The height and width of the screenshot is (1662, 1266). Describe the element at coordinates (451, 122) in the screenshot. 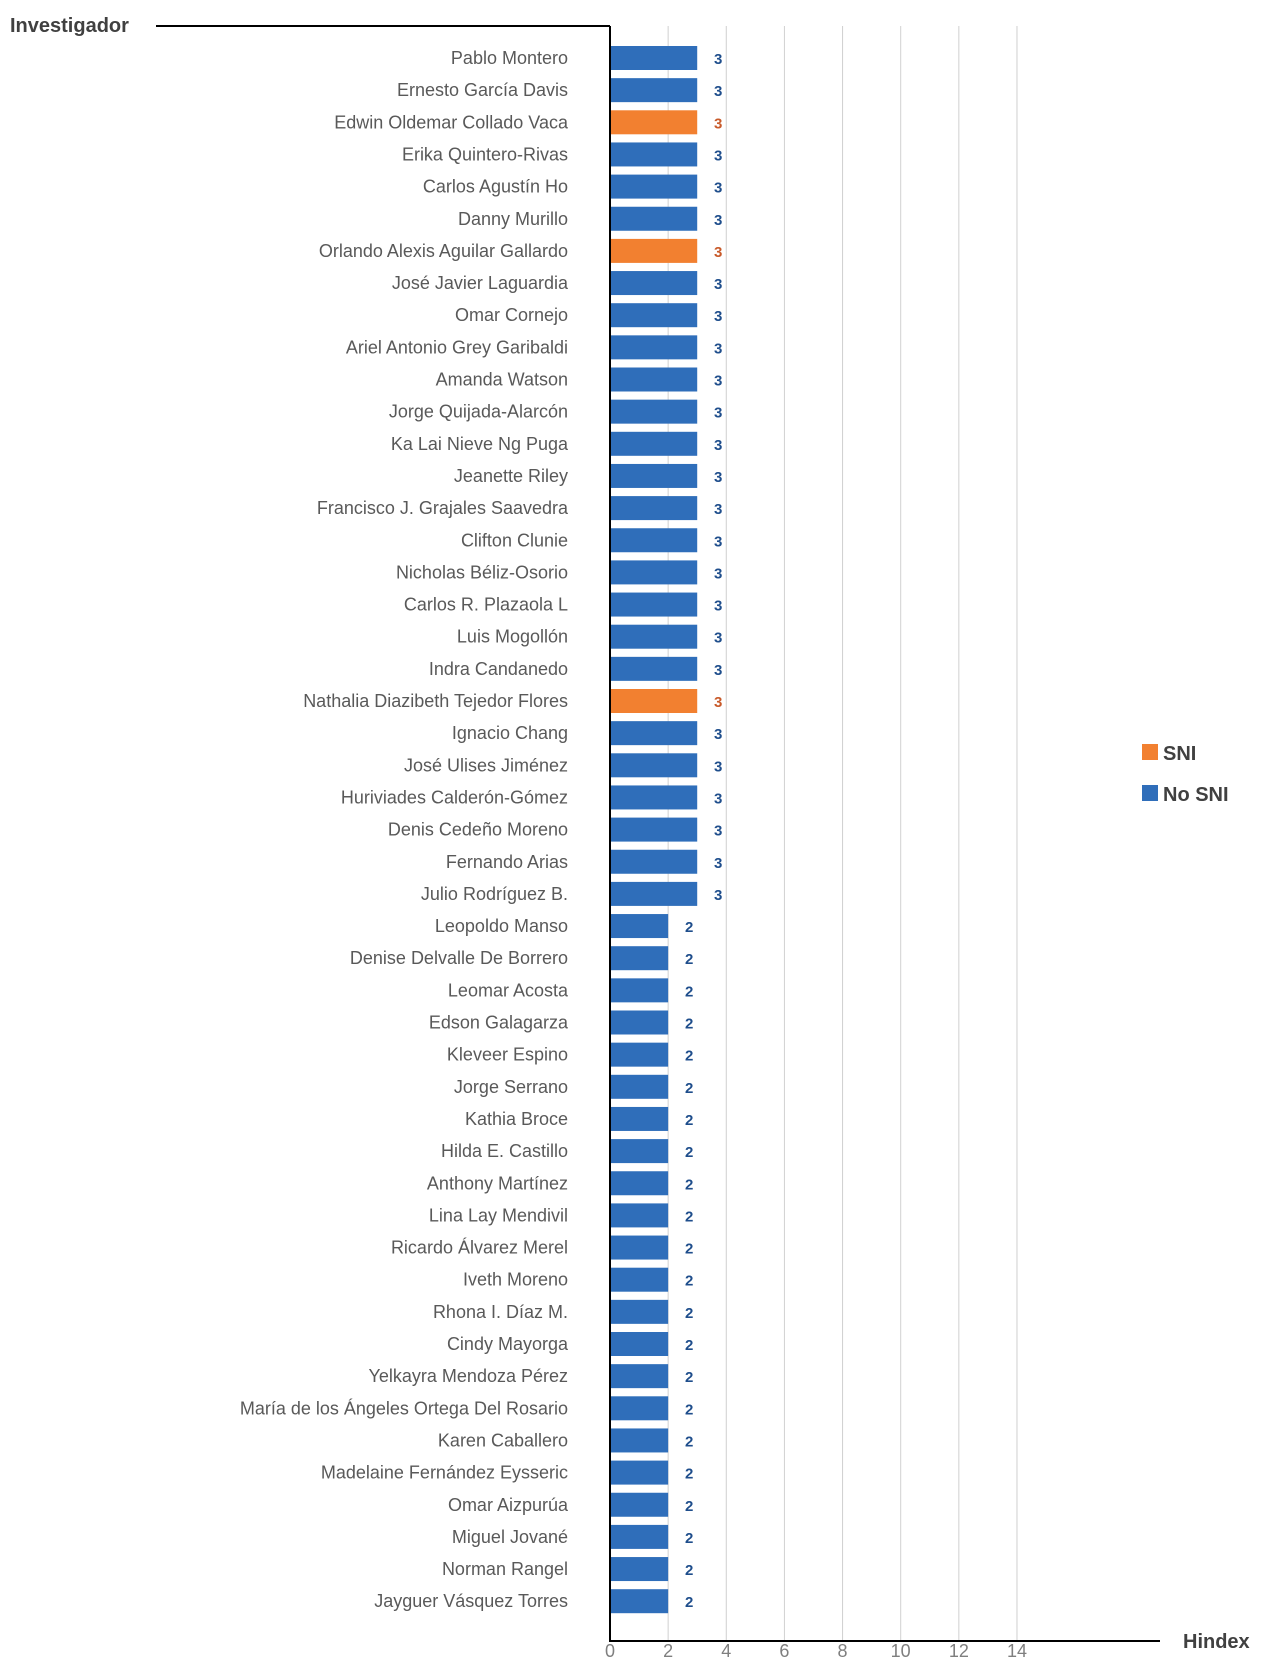

I see `category-label: Edwin Oldemar Collado Vaca` at that location.